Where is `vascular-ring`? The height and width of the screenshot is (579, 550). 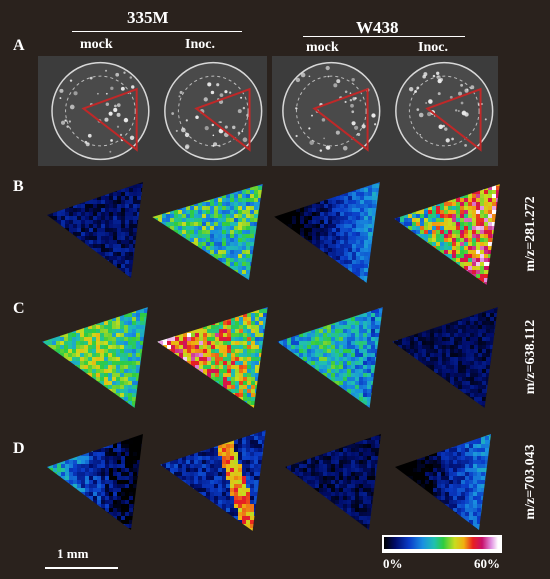 vascular-ring is located at coordinates (100, 111).